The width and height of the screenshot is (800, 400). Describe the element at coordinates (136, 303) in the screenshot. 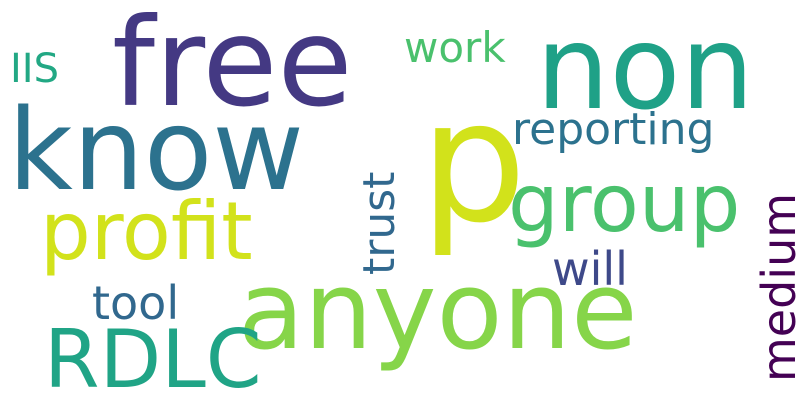

I see `word-tool: tool` at that location.